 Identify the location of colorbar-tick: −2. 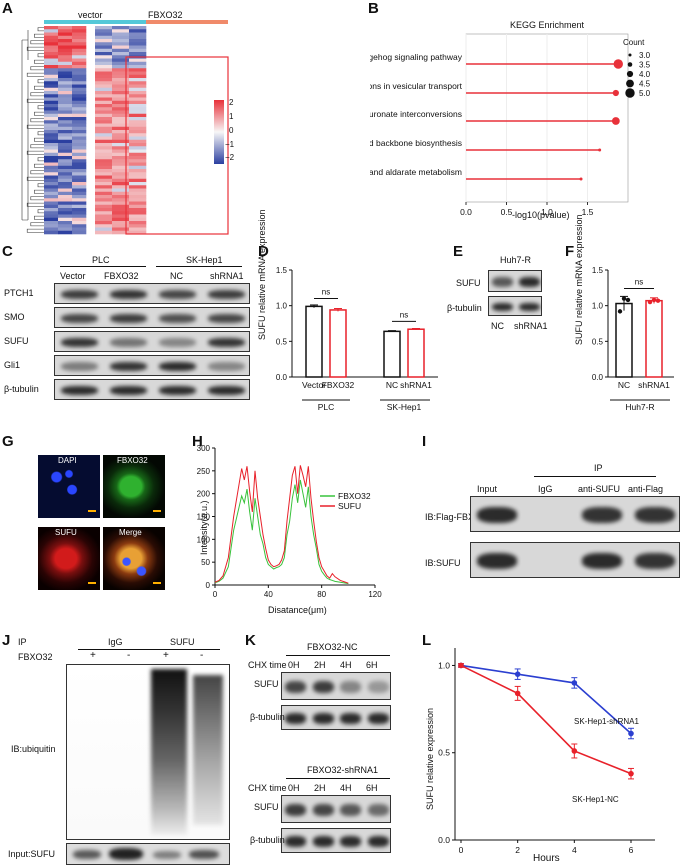
(230, 157).